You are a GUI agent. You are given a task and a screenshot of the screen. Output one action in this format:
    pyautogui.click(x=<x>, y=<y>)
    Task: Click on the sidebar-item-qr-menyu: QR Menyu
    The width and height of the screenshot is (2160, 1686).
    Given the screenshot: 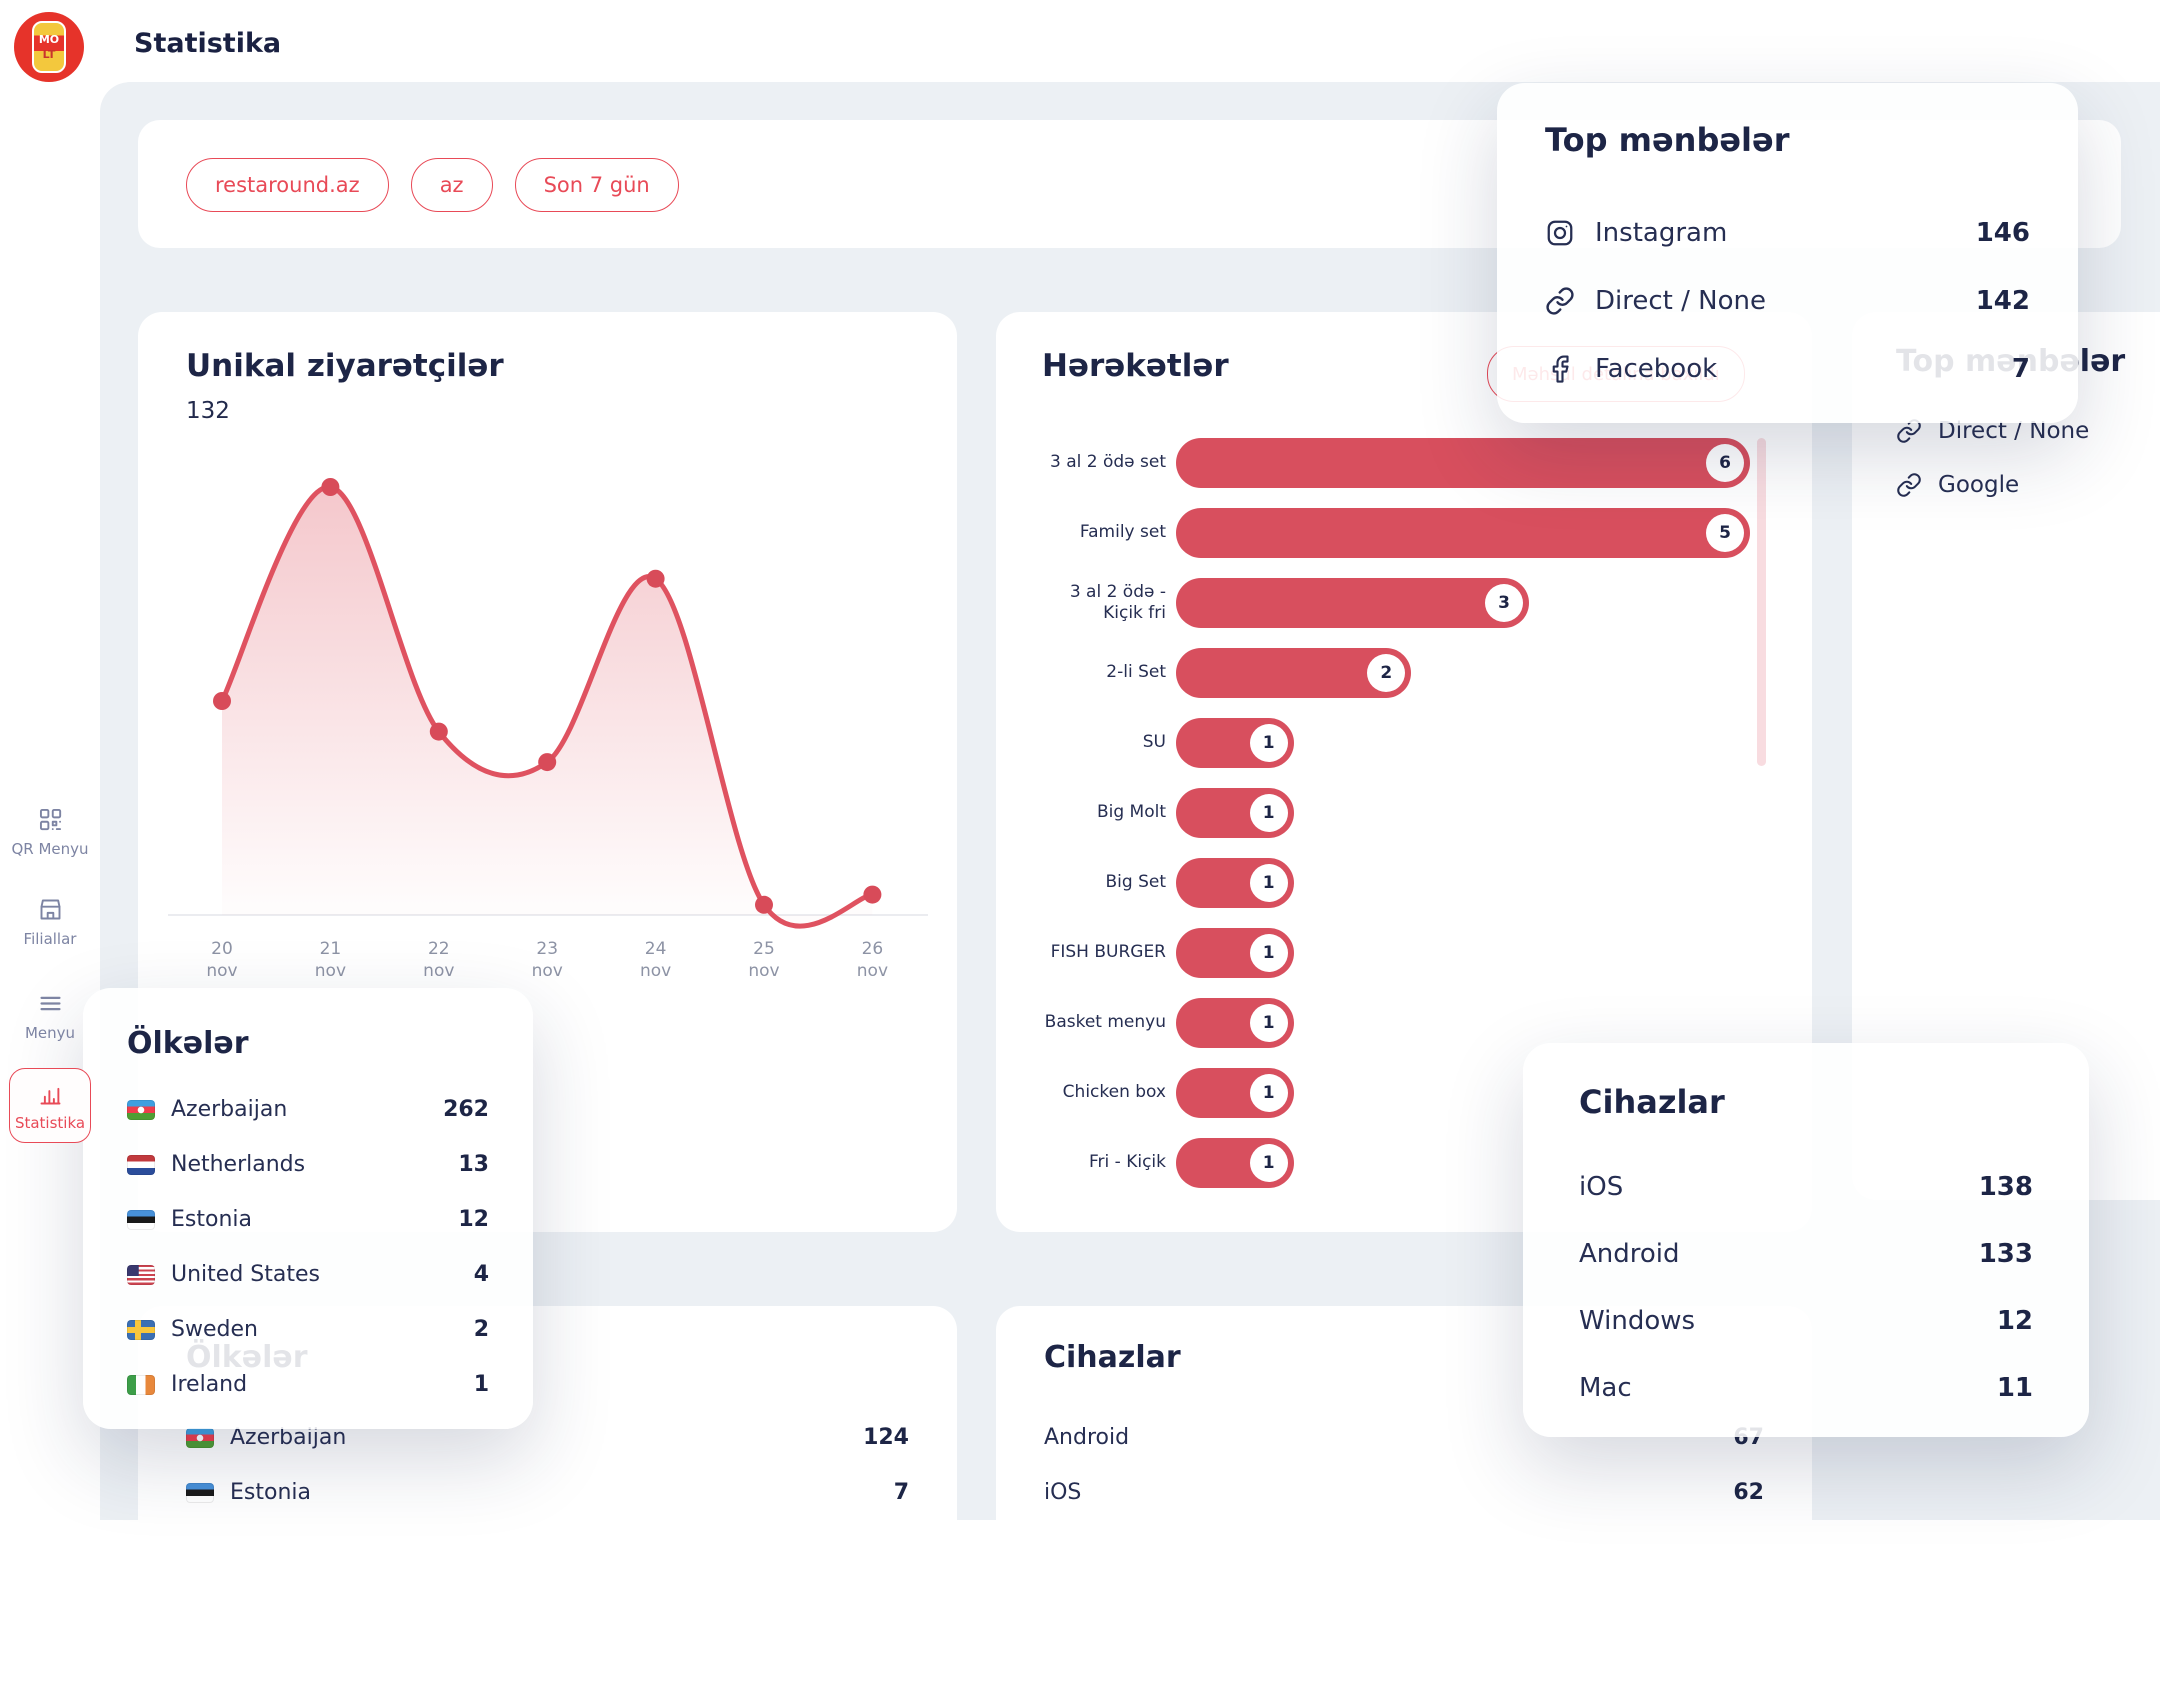 What is the action you would take?
    pyautogui.click(x=50, y=832)
    